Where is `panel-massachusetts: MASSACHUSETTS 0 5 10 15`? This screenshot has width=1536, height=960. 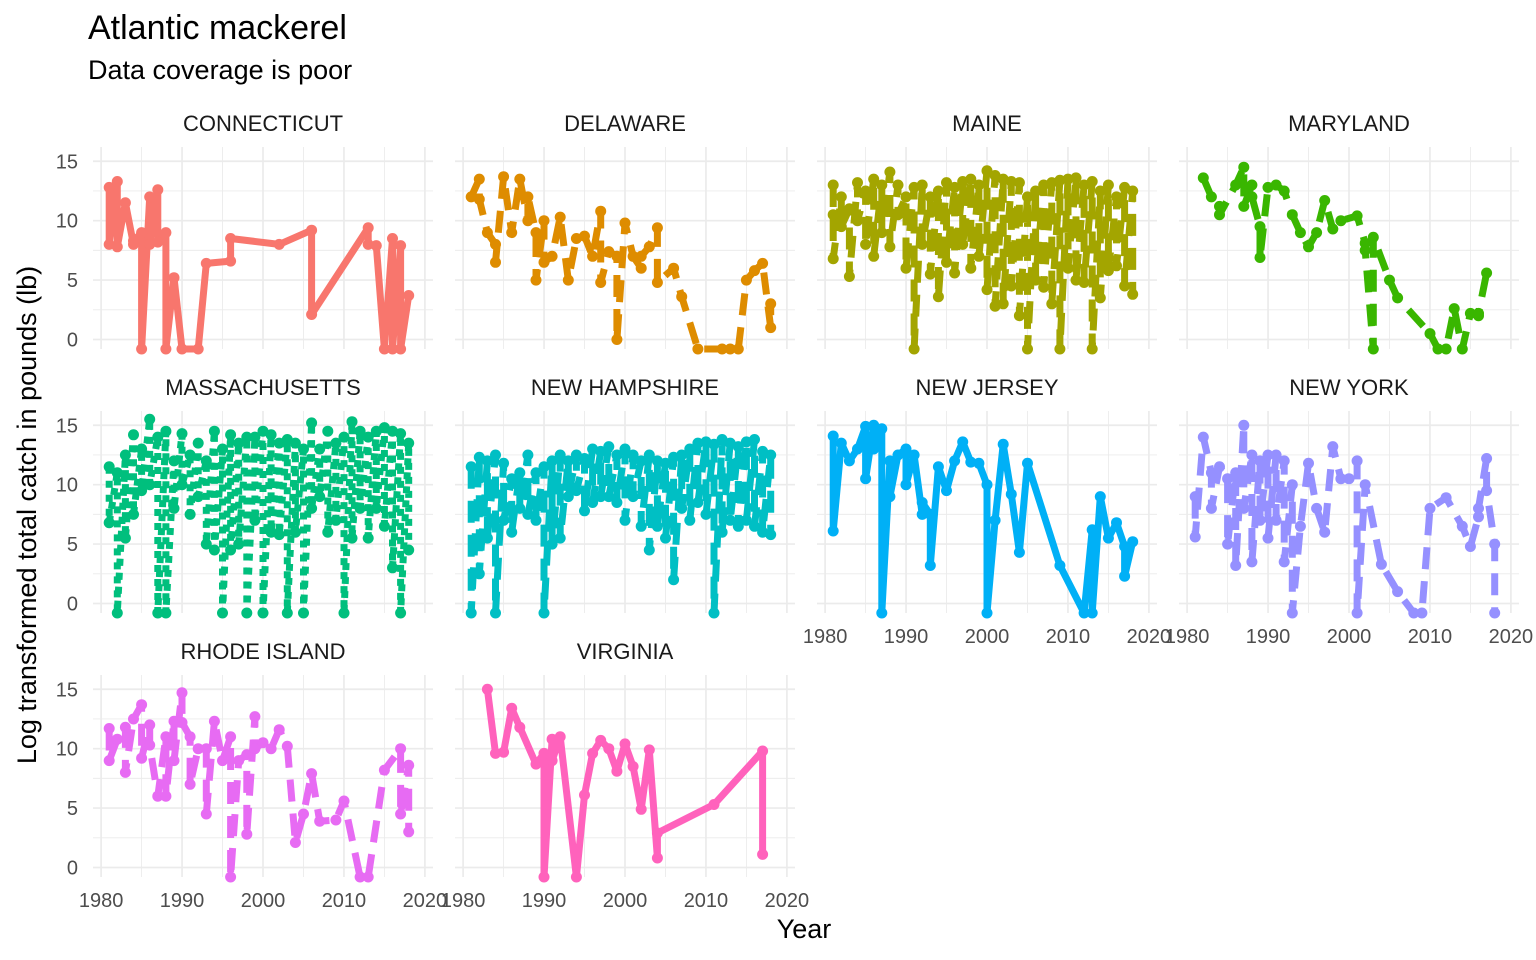 panel-massachusetts: MASSACHUSETTS 0 5 10 15 is located at coordinates (244, 497).